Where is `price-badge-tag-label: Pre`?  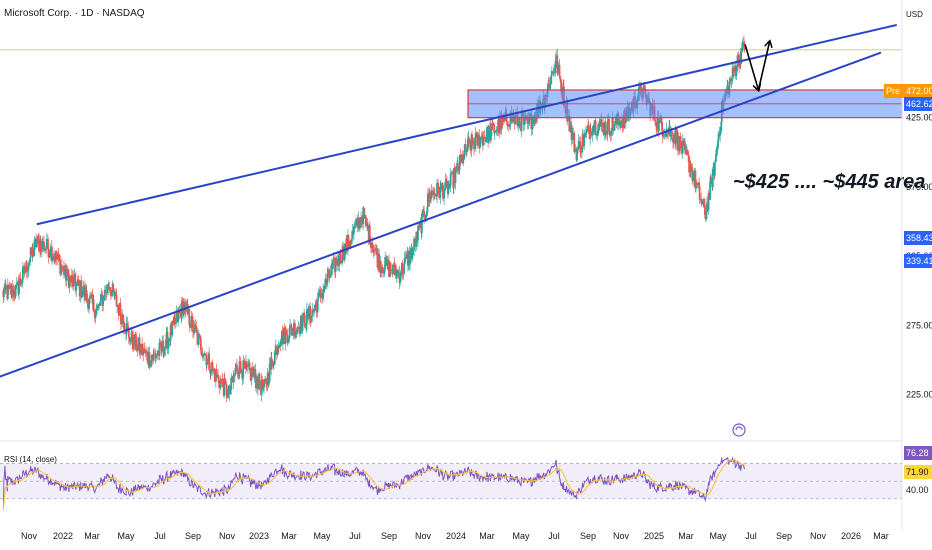
price-badge-tag-label: Pre is located at coordinates (893, 91).